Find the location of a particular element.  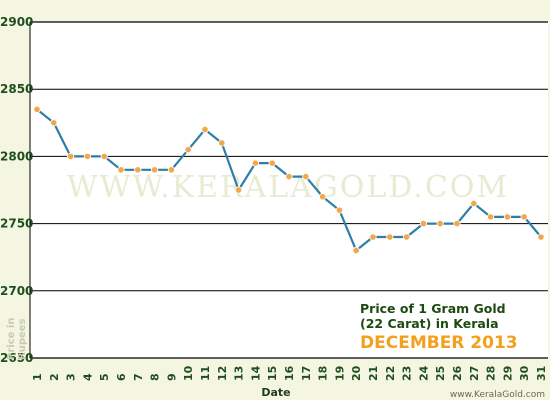

x-tick-label: 11 is located at coordinates (205, 373).